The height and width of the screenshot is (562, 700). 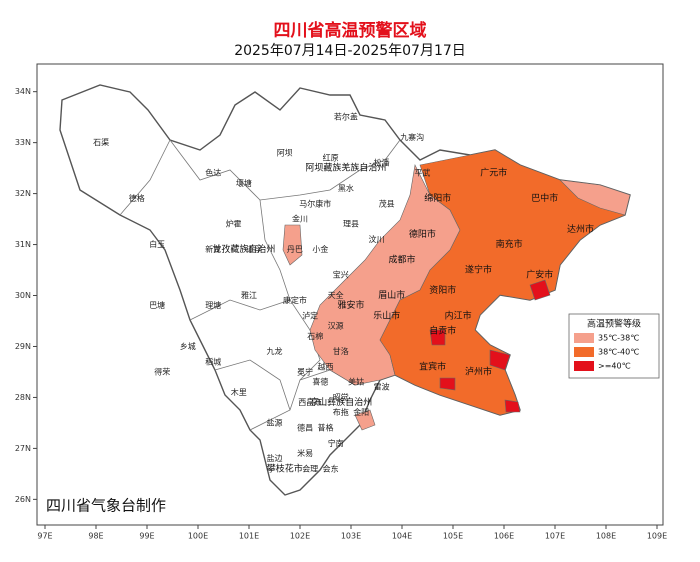 I want to click on county-label: 巴塘, so click(x=157, y=305).